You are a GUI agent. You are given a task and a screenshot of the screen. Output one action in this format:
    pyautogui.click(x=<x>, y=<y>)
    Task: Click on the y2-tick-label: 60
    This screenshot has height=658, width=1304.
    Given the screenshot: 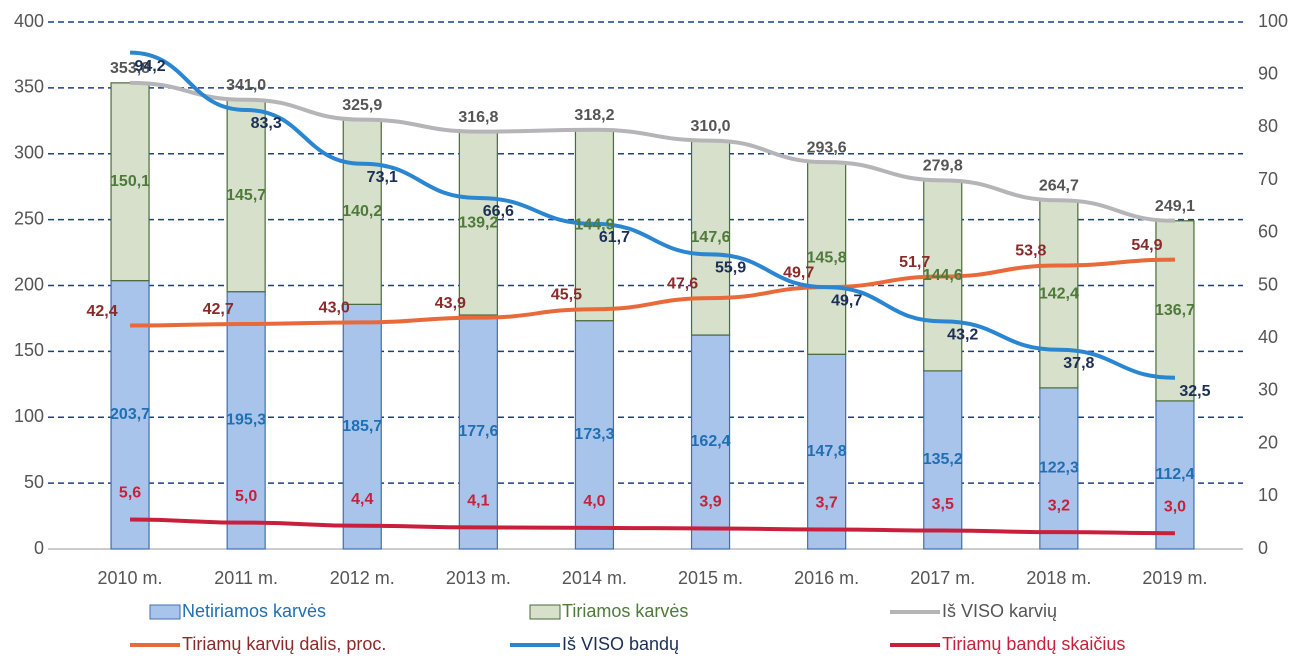 What is the action you would take?
    pyautogui.click(x=1268, y=232)
    